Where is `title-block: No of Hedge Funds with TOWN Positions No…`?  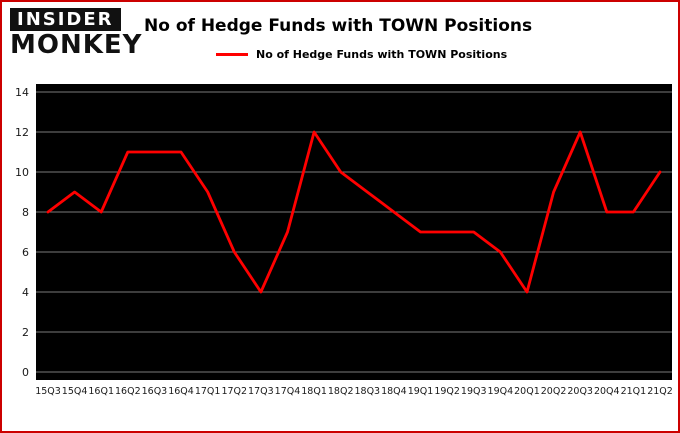
title-block: No of Hedge Funds with TOWN Positions No… is located at coordinates (338, 34).